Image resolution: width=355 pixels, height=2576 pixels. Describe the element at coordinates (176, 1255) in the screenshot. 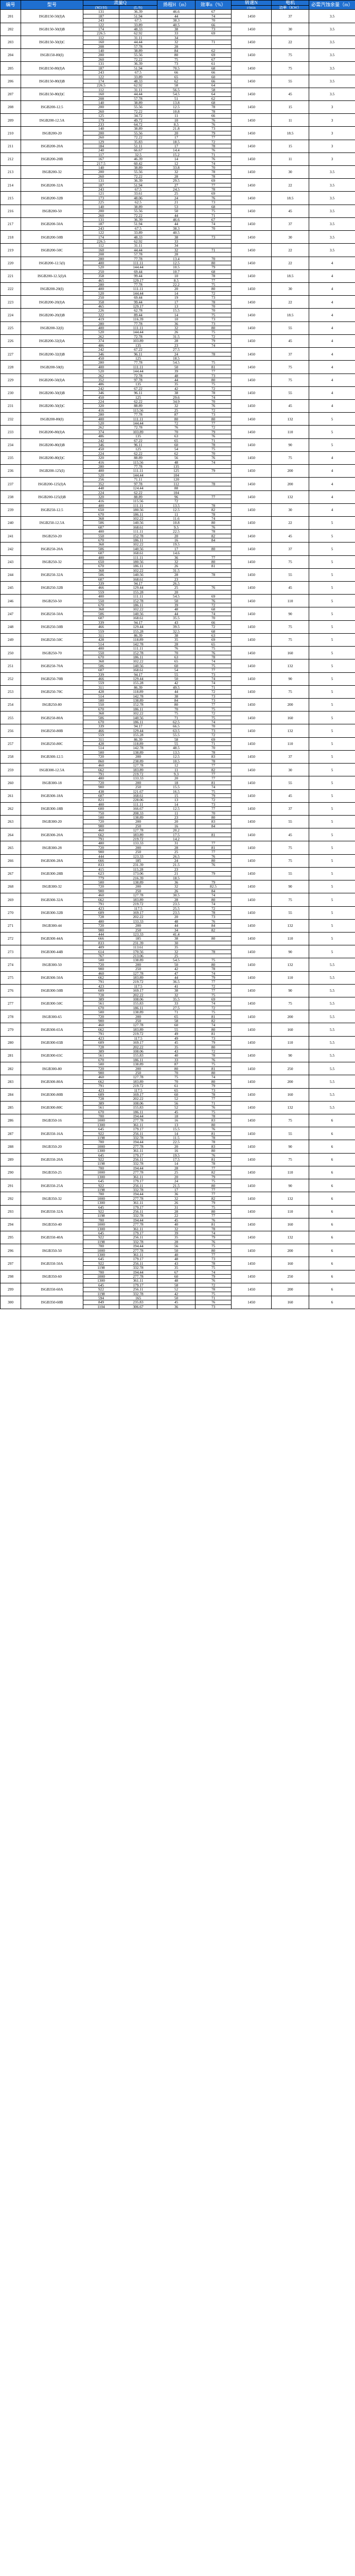

I see `cell-head: 40` at that location.